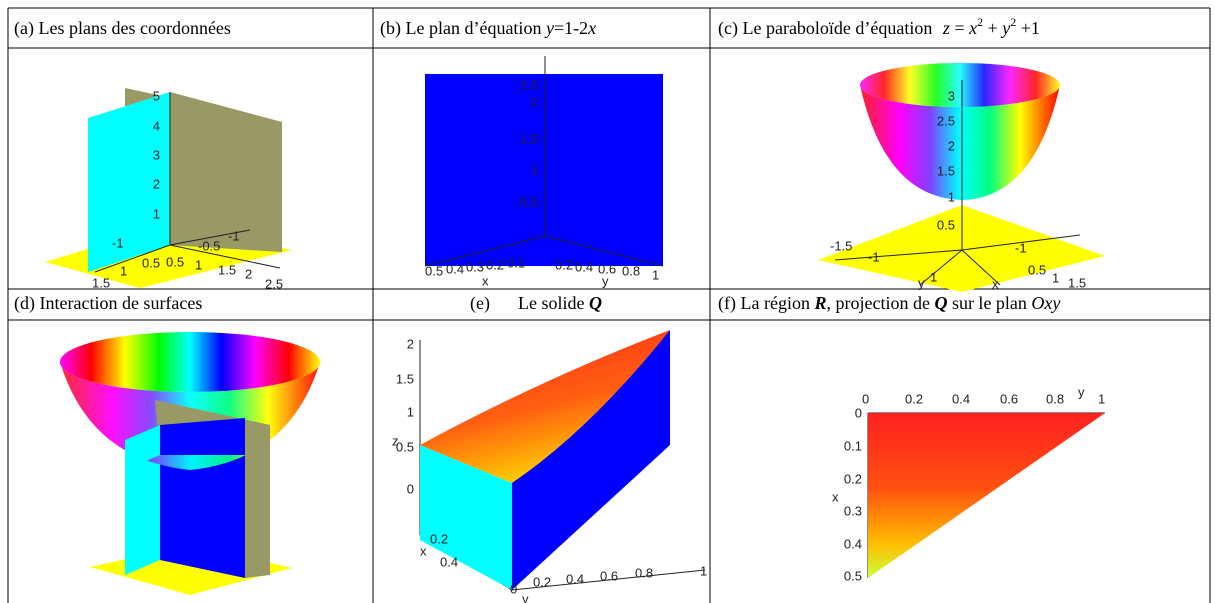  What do you see at coordinates (959, 28) in the screenshot?
I see `caption-math: =` at bounding box center [959, 28].